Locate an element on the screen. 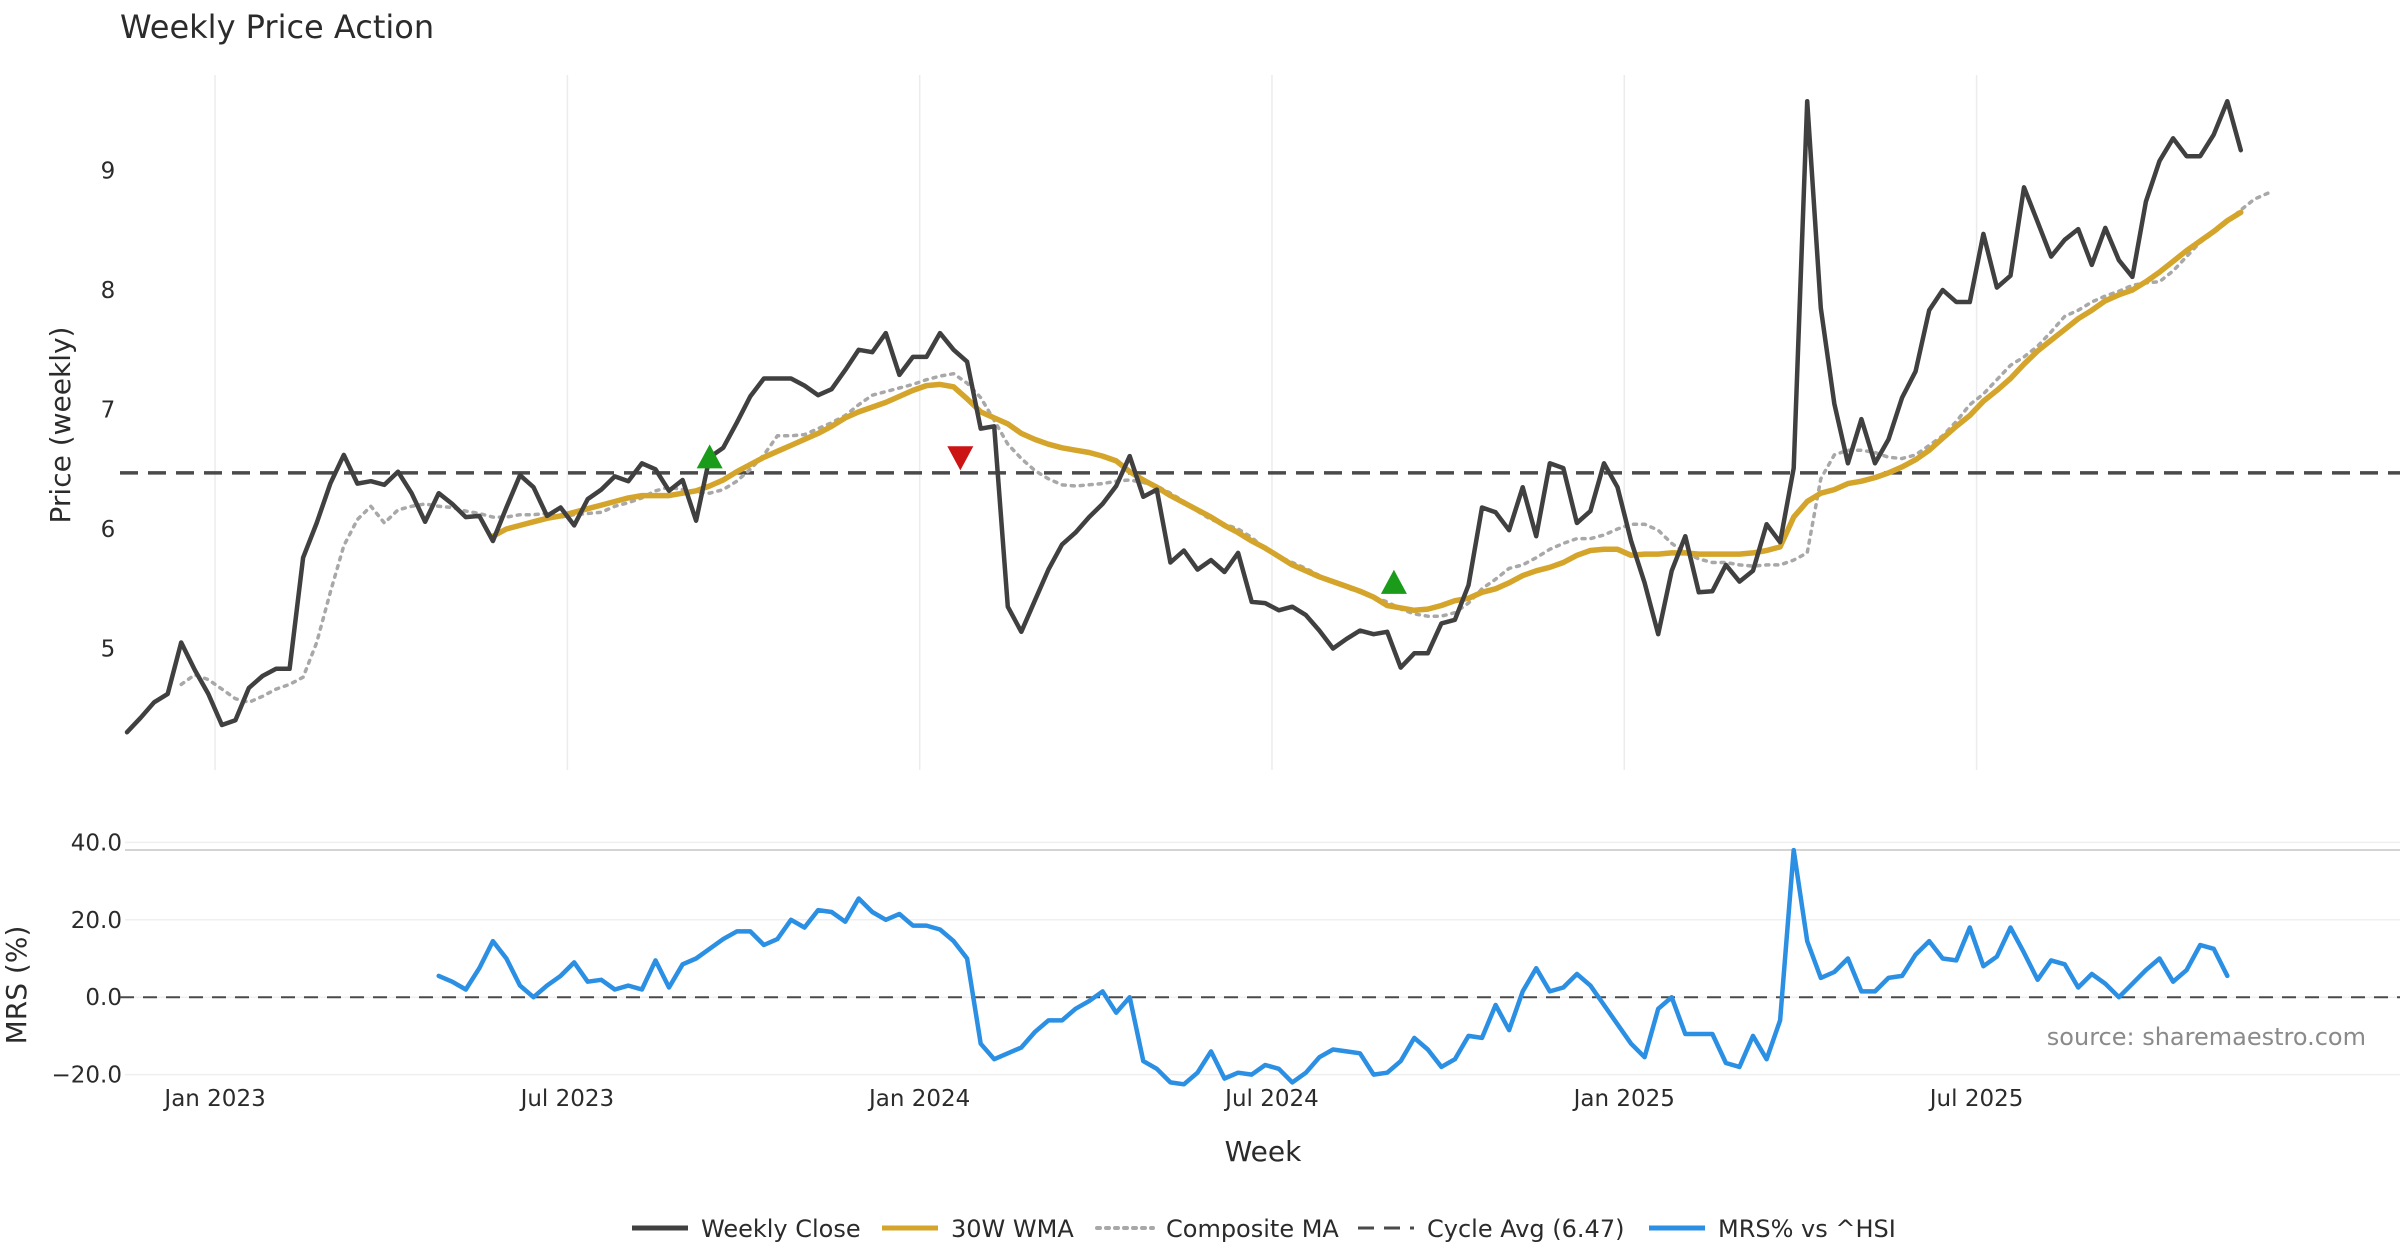 The height and width of the screenshot is (1260, 2400). legend-item: MRS% vs ^HSI is located at coordinates (1772, 1229).